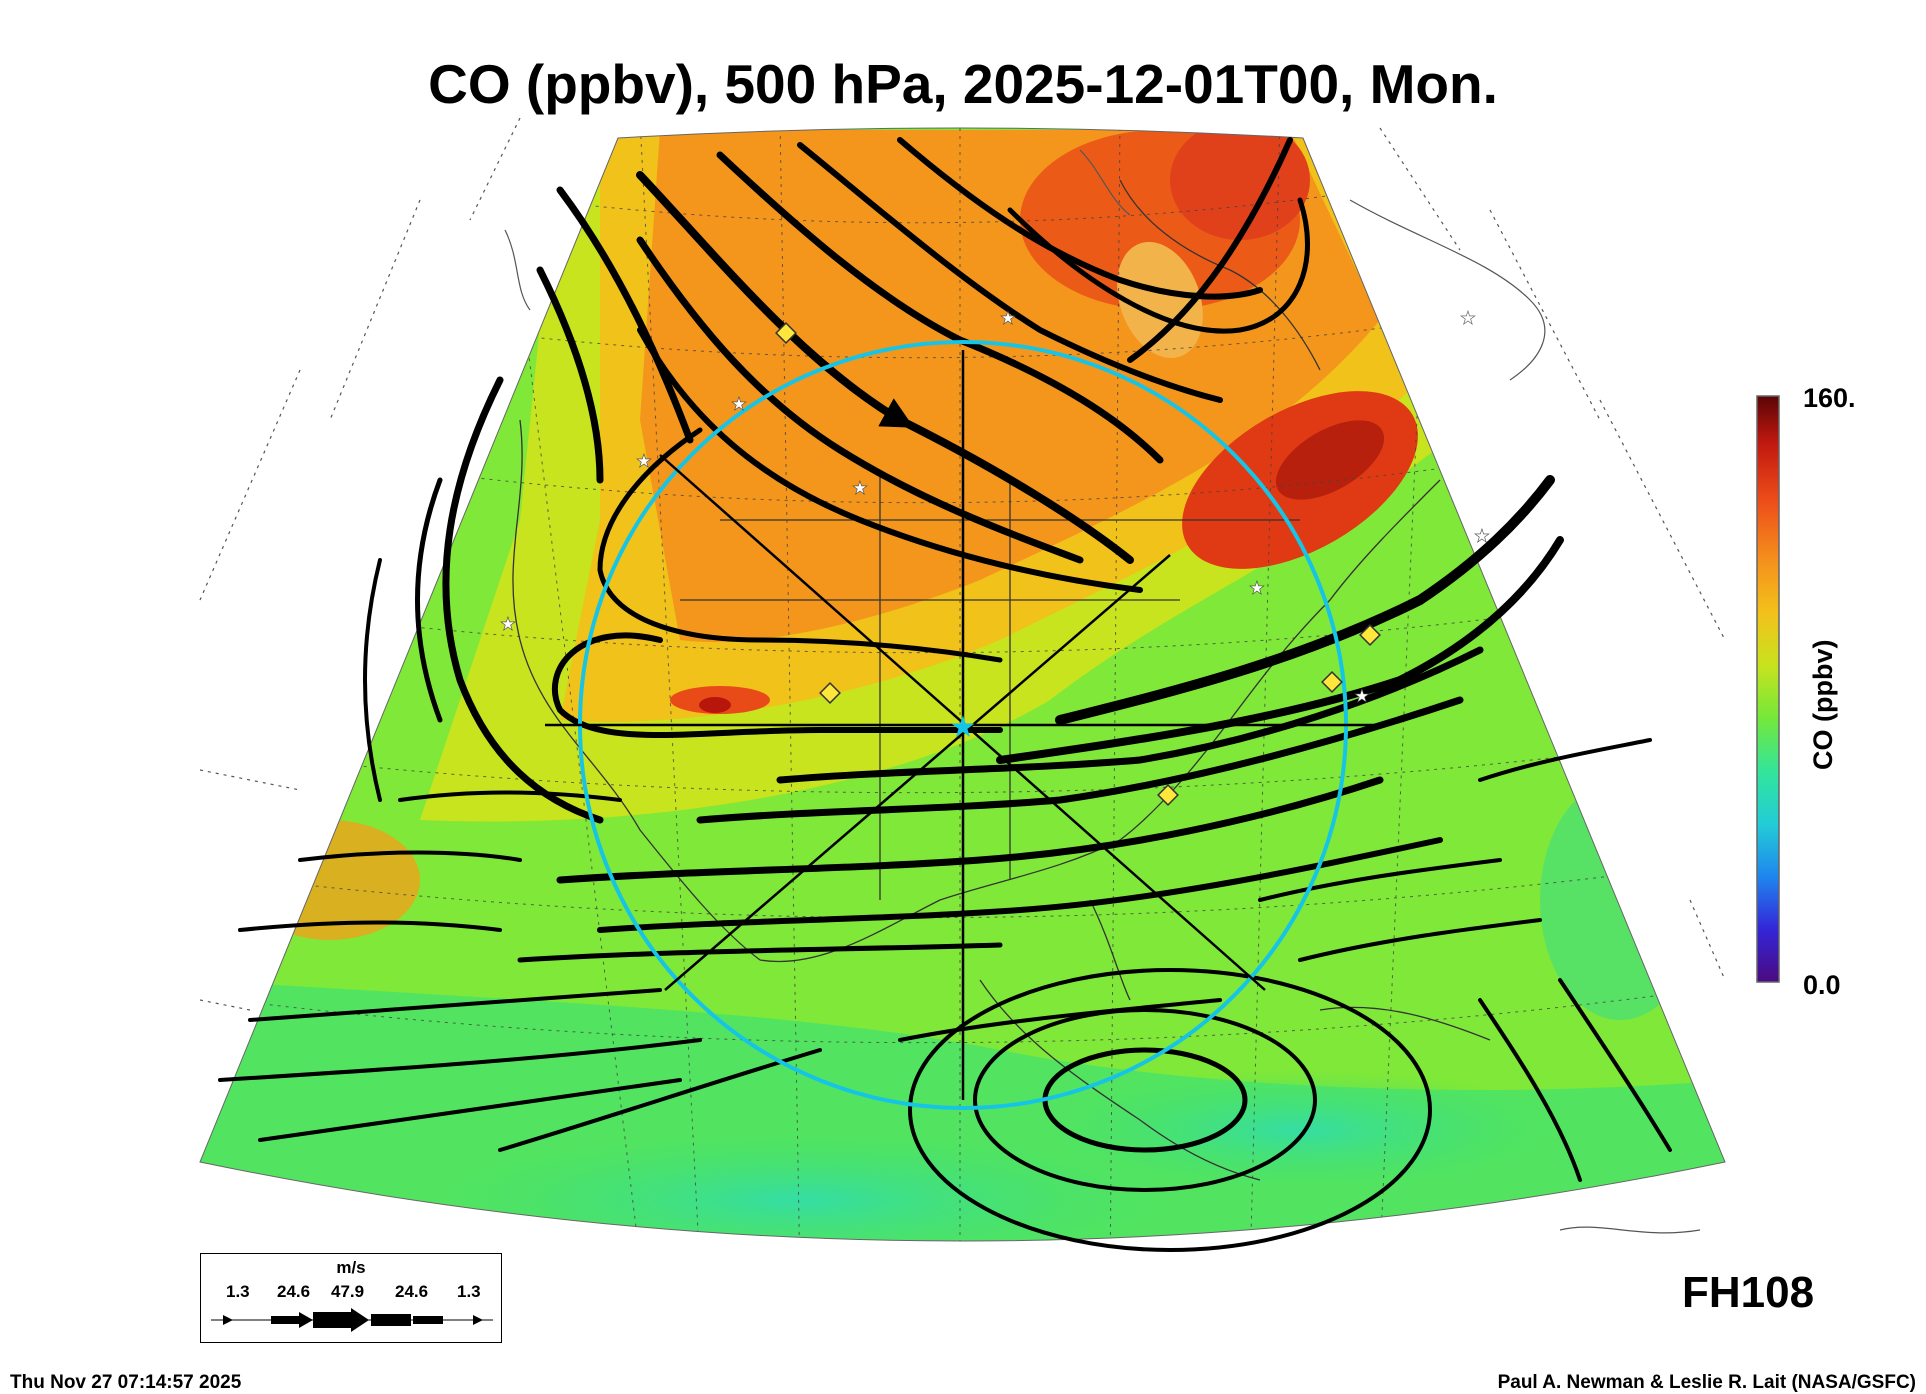 The image size is (1926, 1394). What do you see at coordinates (126, 1382) in the screenshot?
I see `footer-timestamp: Thu Nov 27 07:14:57 2025` at bounding box center [126, 1382].